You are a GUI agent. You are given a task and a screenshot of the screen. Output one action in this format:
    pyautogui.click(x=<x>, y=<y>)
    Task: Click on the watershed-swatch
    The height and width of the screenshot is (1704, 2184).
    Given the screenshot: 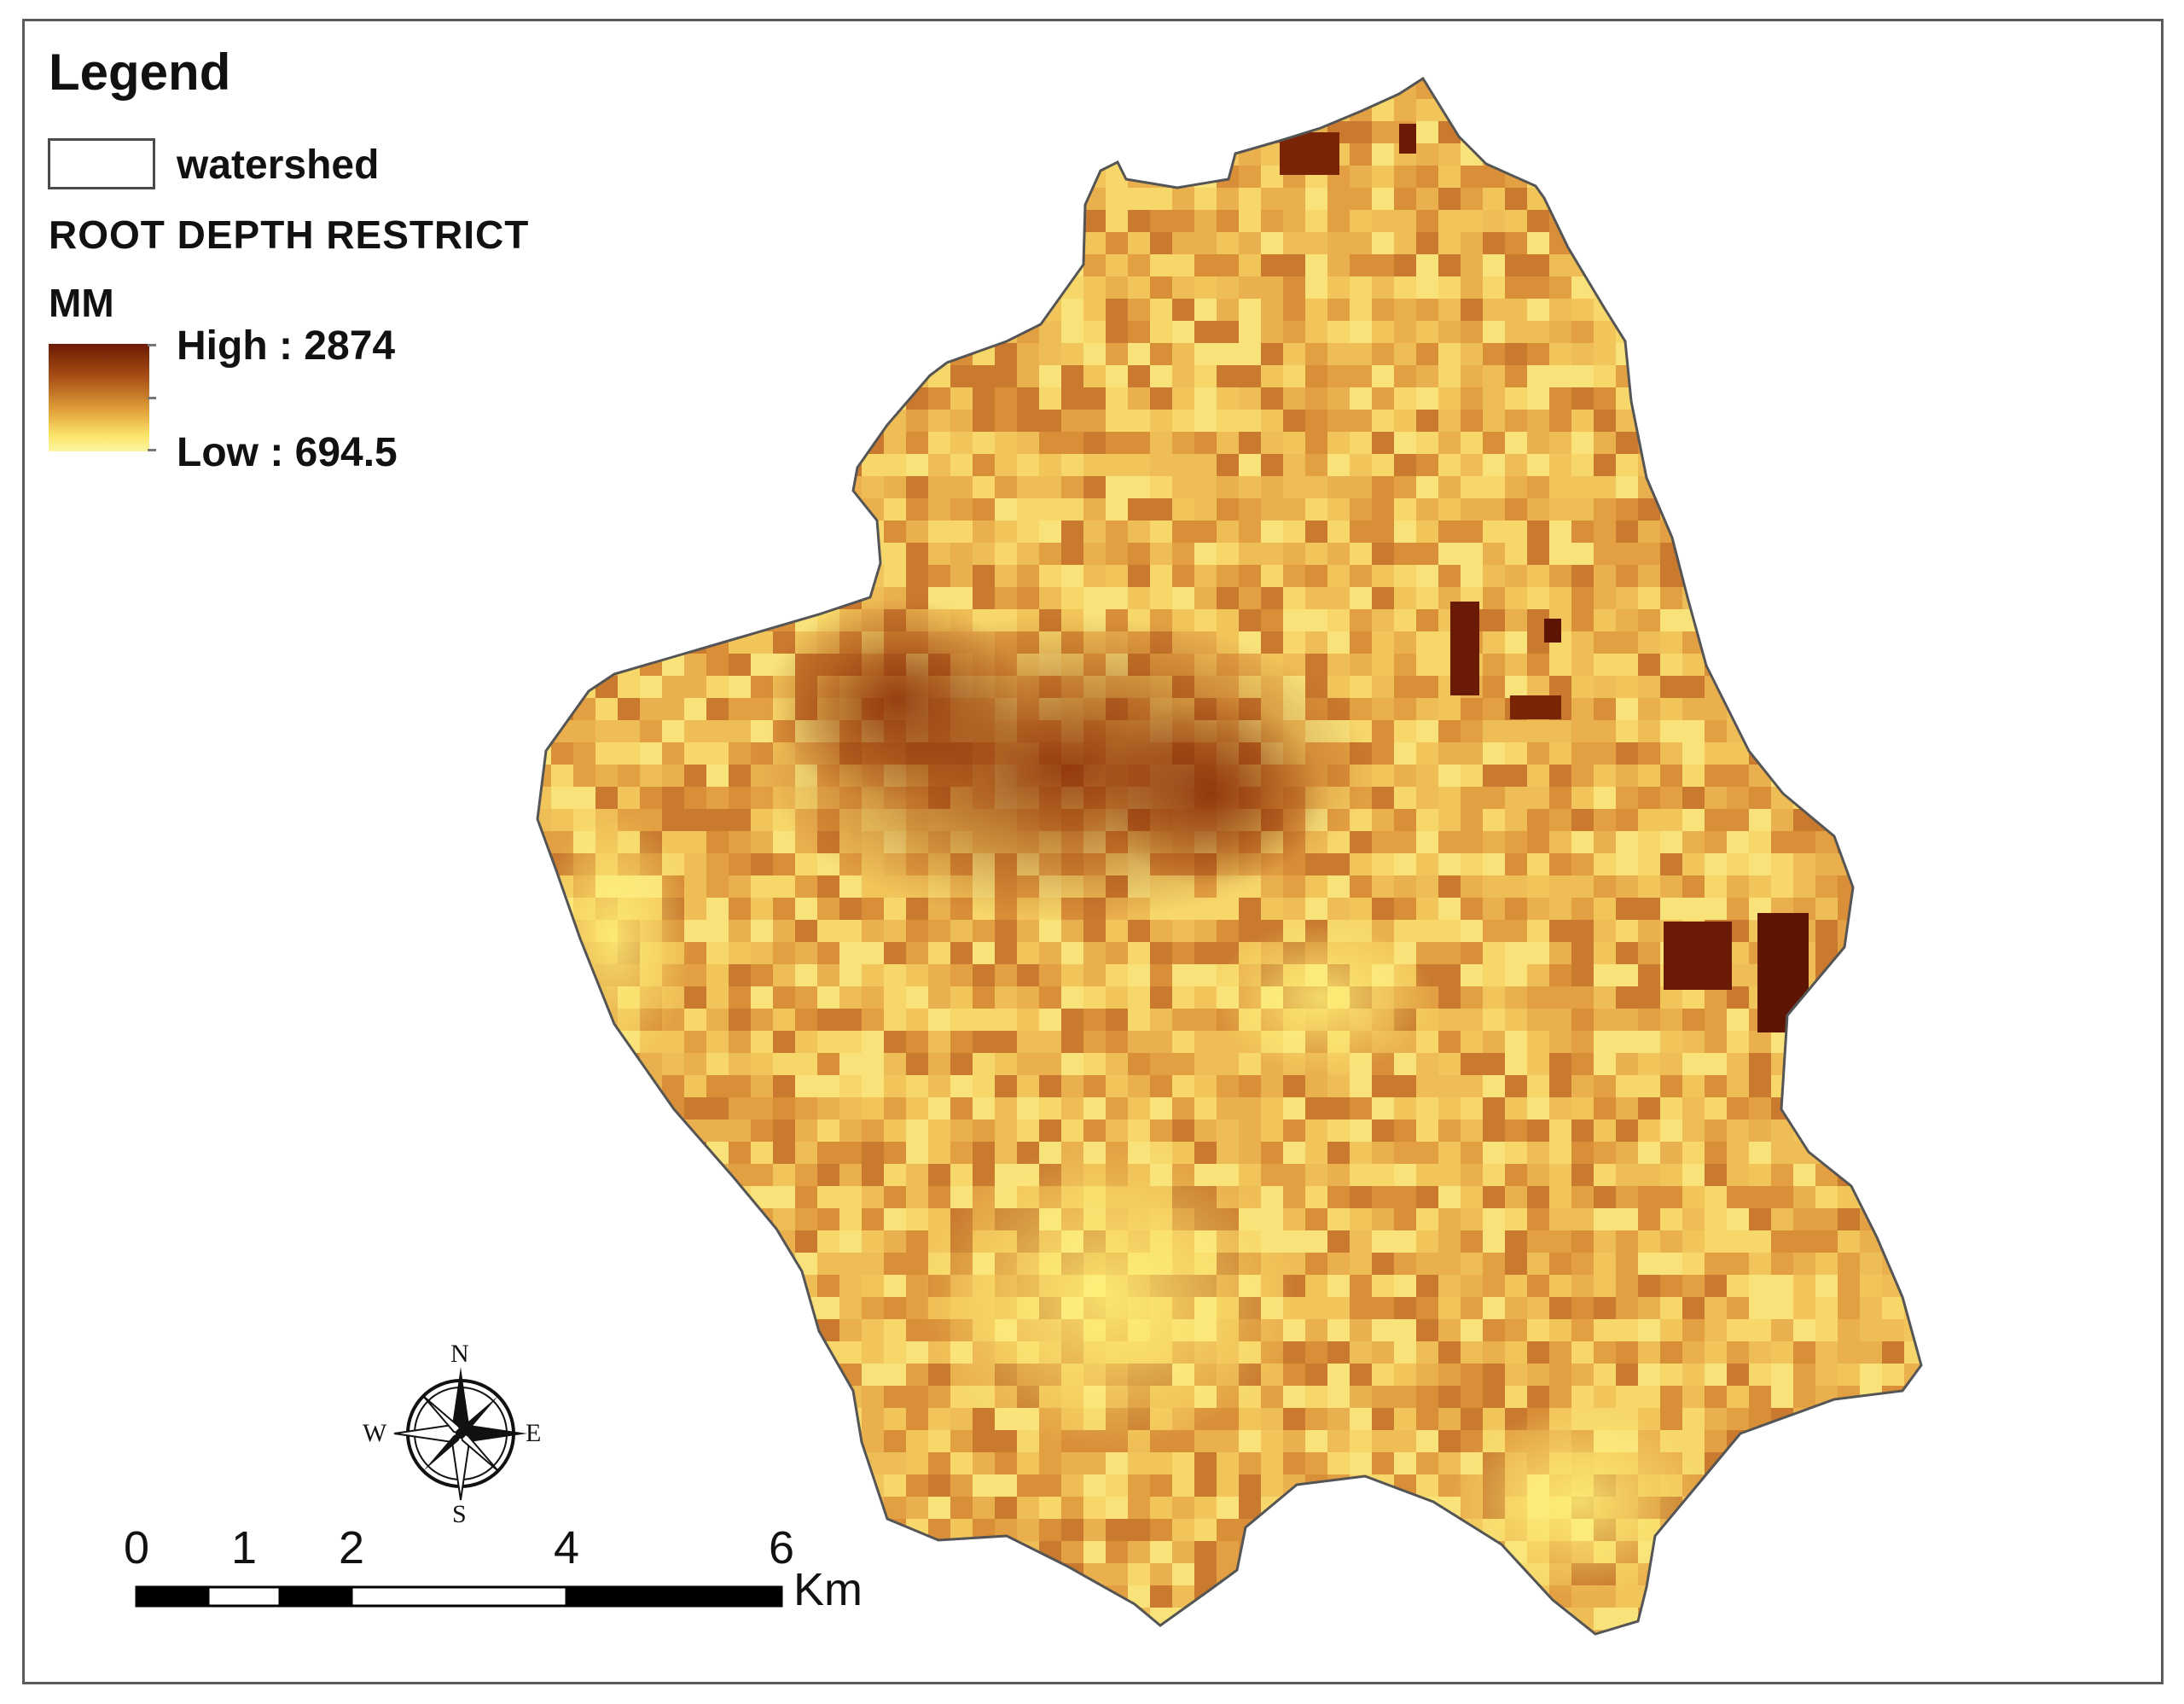 What is the action you would take?
    pyautogui.click(x=101, y=163)
    